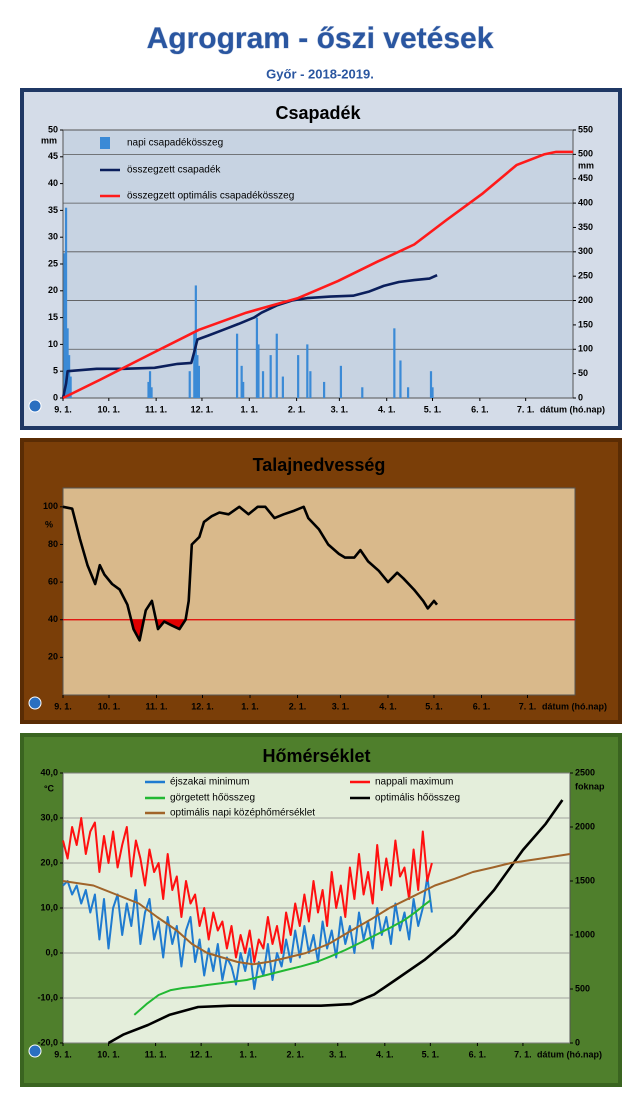  Describe the element at coordinates (585, 178) in the screenshot. I see `y2-tick-label: 450` at that location.